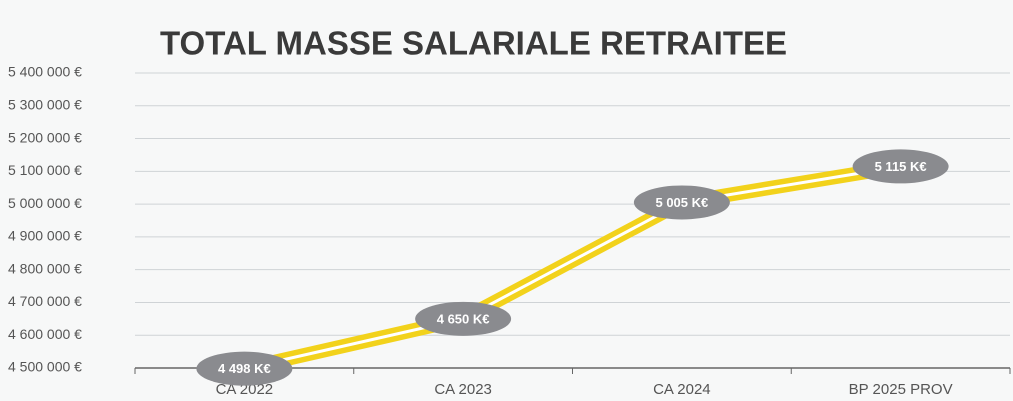 This screenshot has width=1013, height=401. What do you see at coordinates (901, 389) in the screenshot?
I see `x-tick-label: BP 2025 PROV` at bounding box center [901, 389].